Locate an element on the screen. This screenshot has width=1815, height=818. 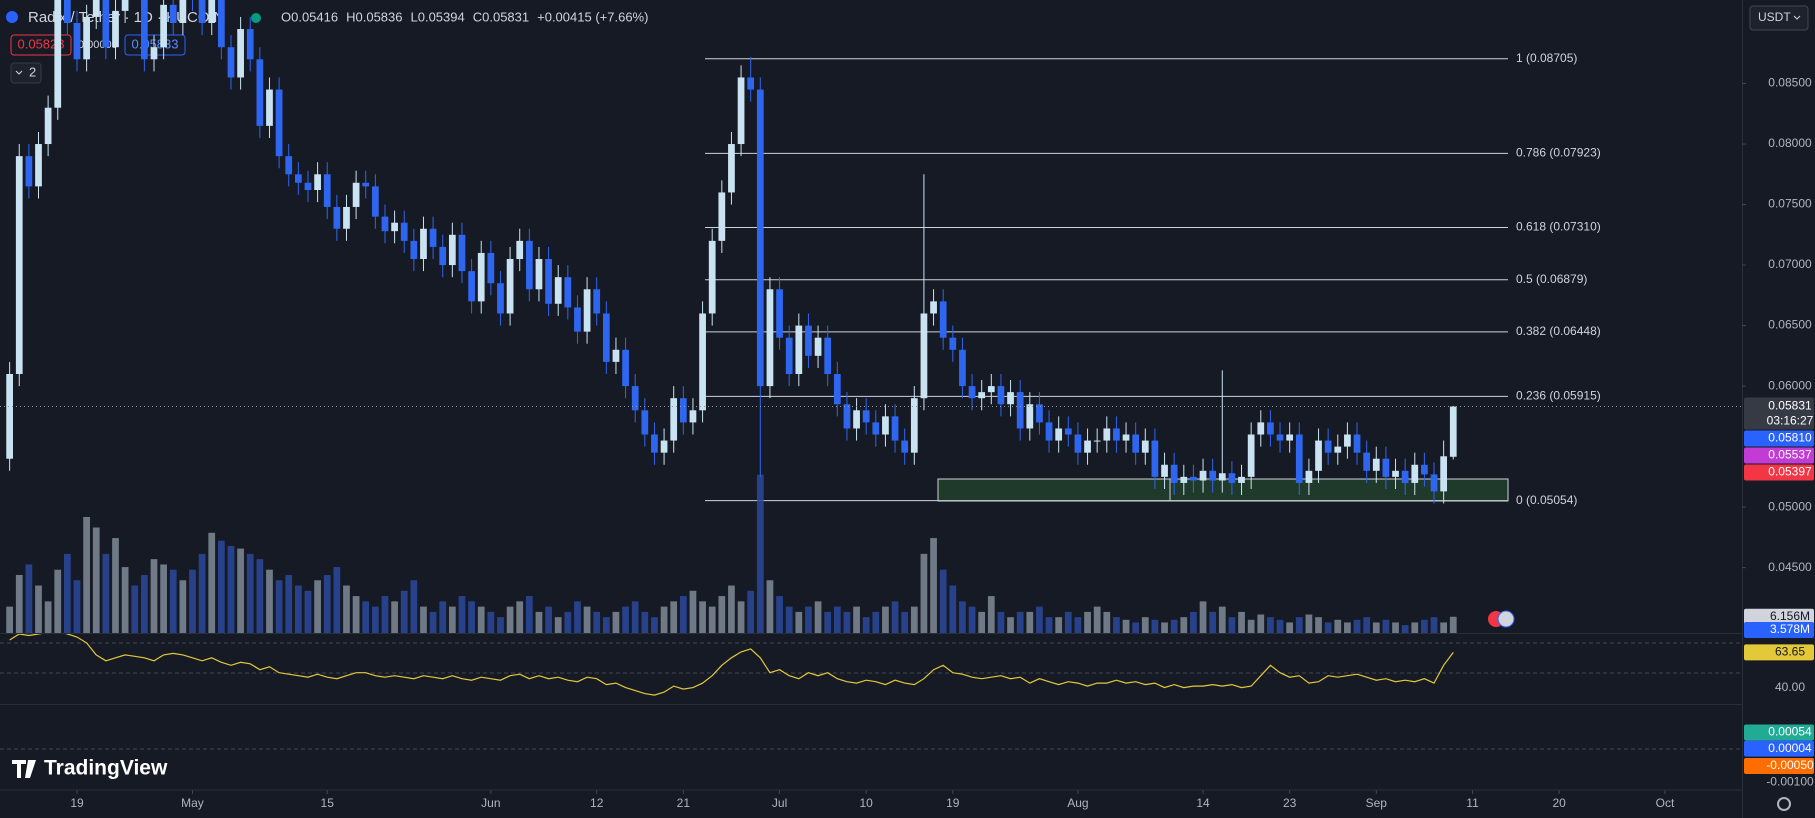
currency-label: USDT is located at coordinates (1774, 17).